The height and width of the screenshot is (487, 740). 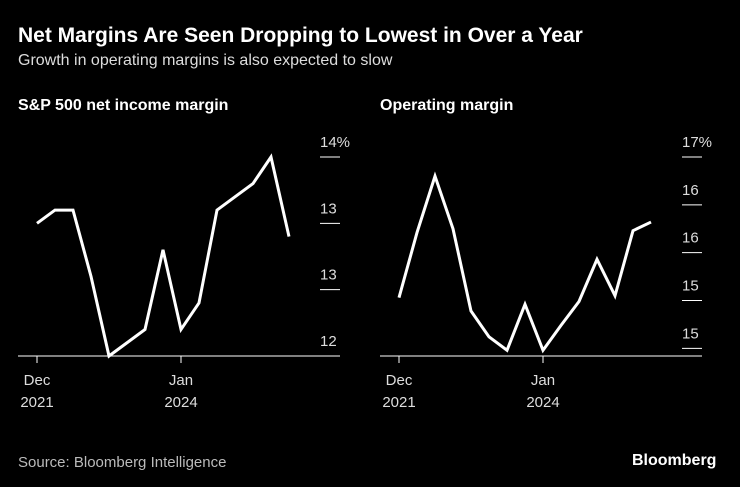 I want to click on brand: Bloomberg, so click(x=674, y=460).